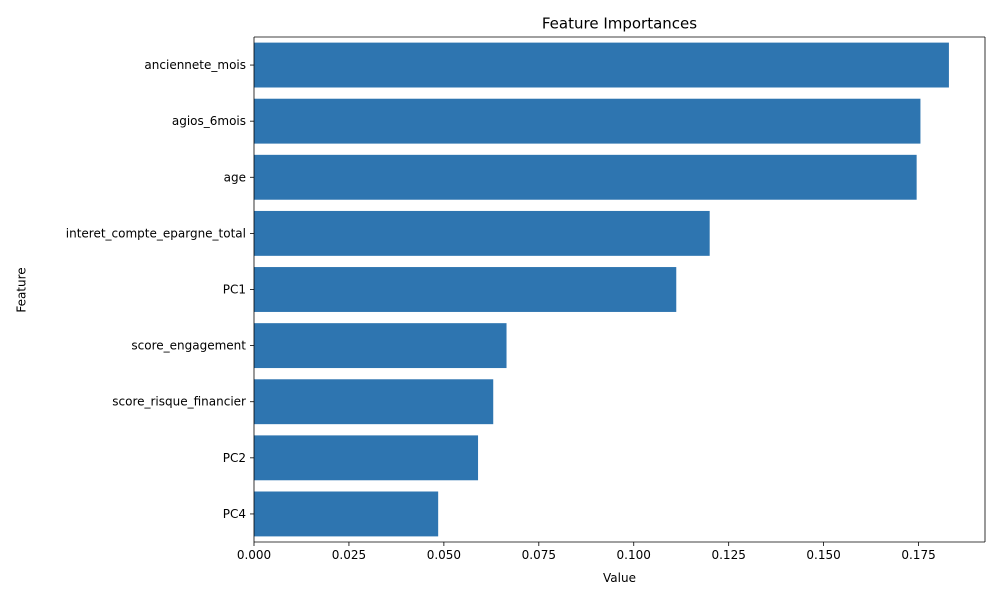  Describe the element at coordinates (234, 290) in the screenshot. I see `y-tick-label: PC1` at that location.